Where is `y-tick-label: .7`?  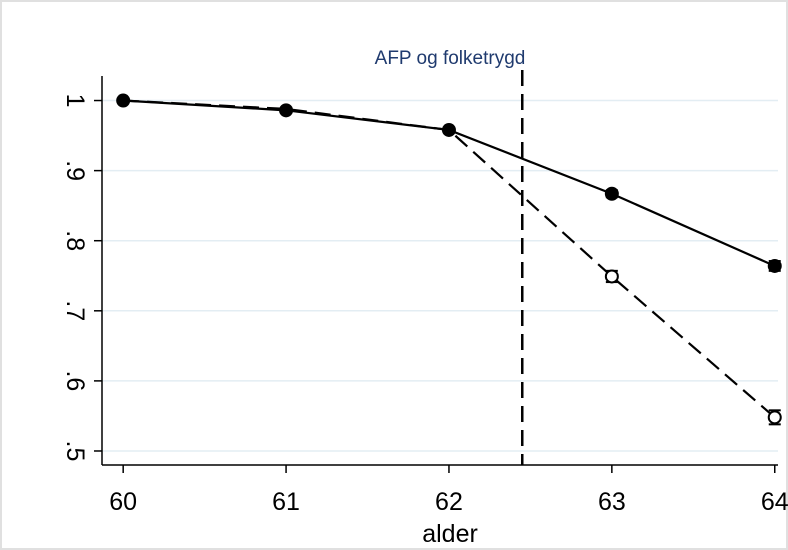
y-tick-label: .7 is located at coordinates (75, 310).